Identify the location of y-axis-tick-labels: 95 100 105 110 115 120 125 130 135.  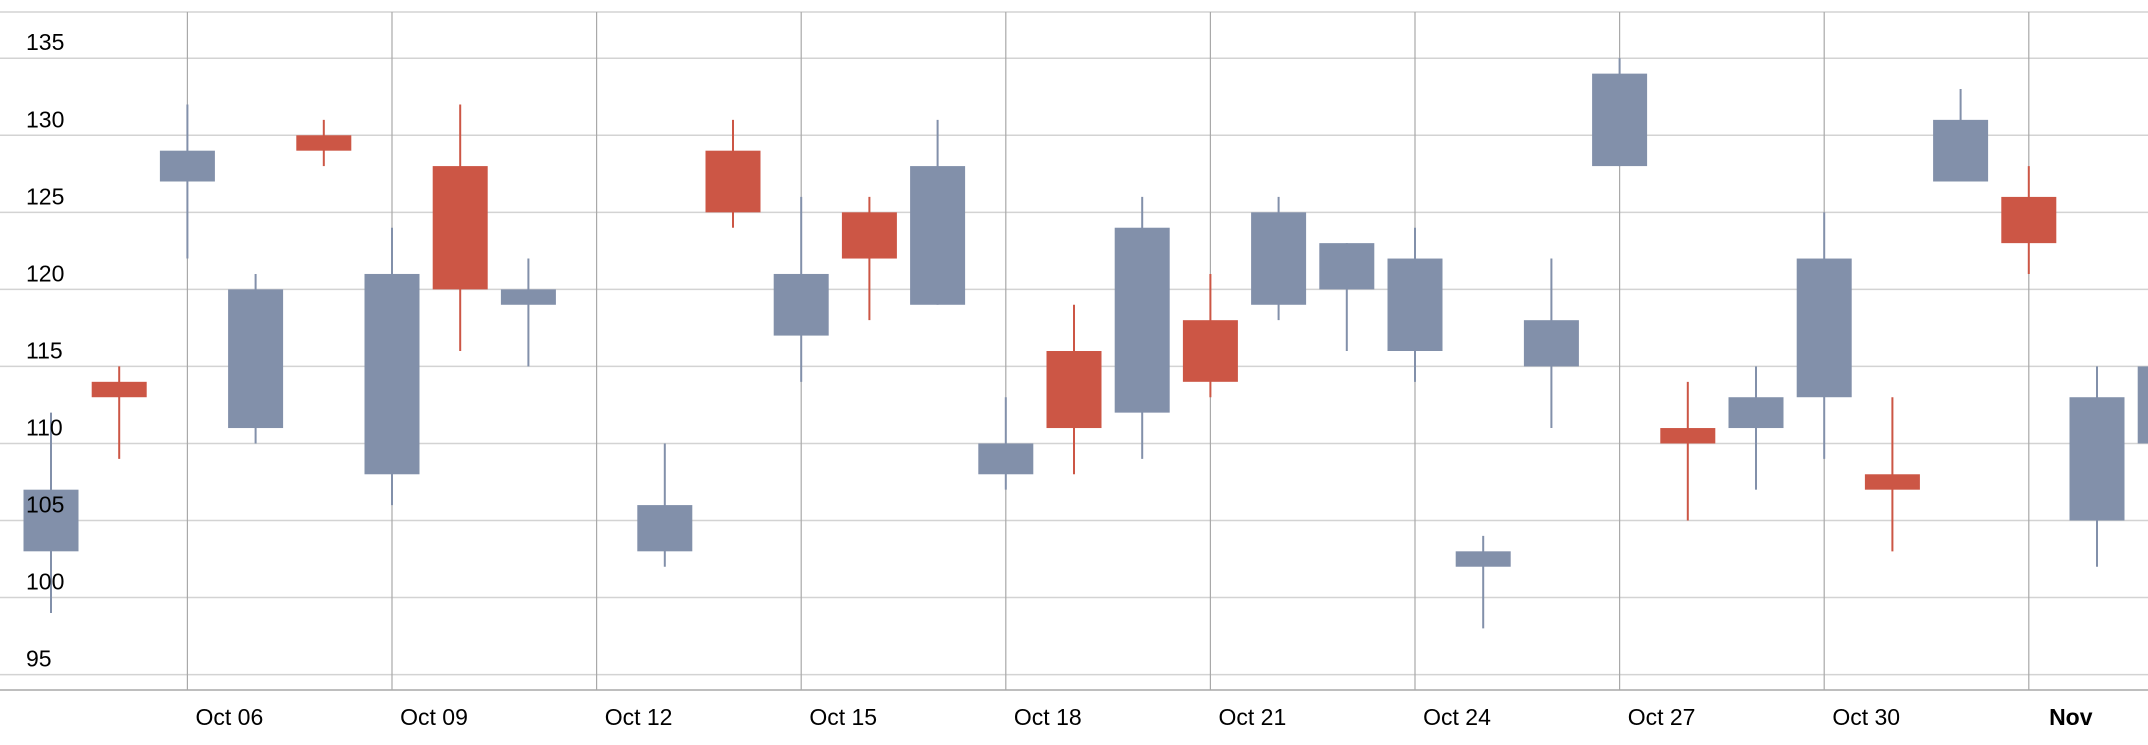
(45, 350).